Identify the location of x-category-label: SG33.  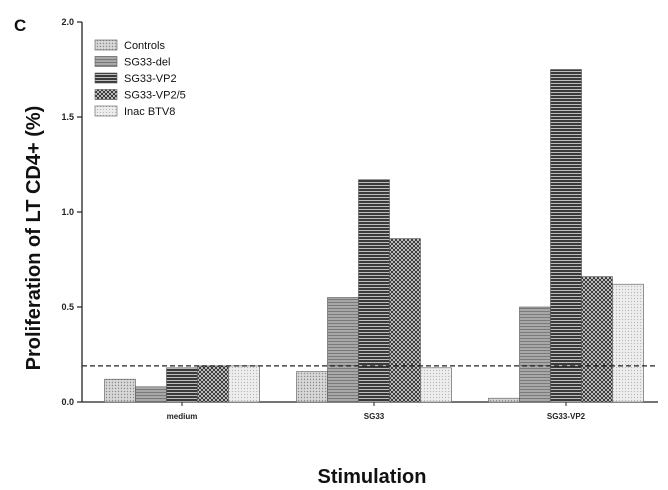
(374, 416).